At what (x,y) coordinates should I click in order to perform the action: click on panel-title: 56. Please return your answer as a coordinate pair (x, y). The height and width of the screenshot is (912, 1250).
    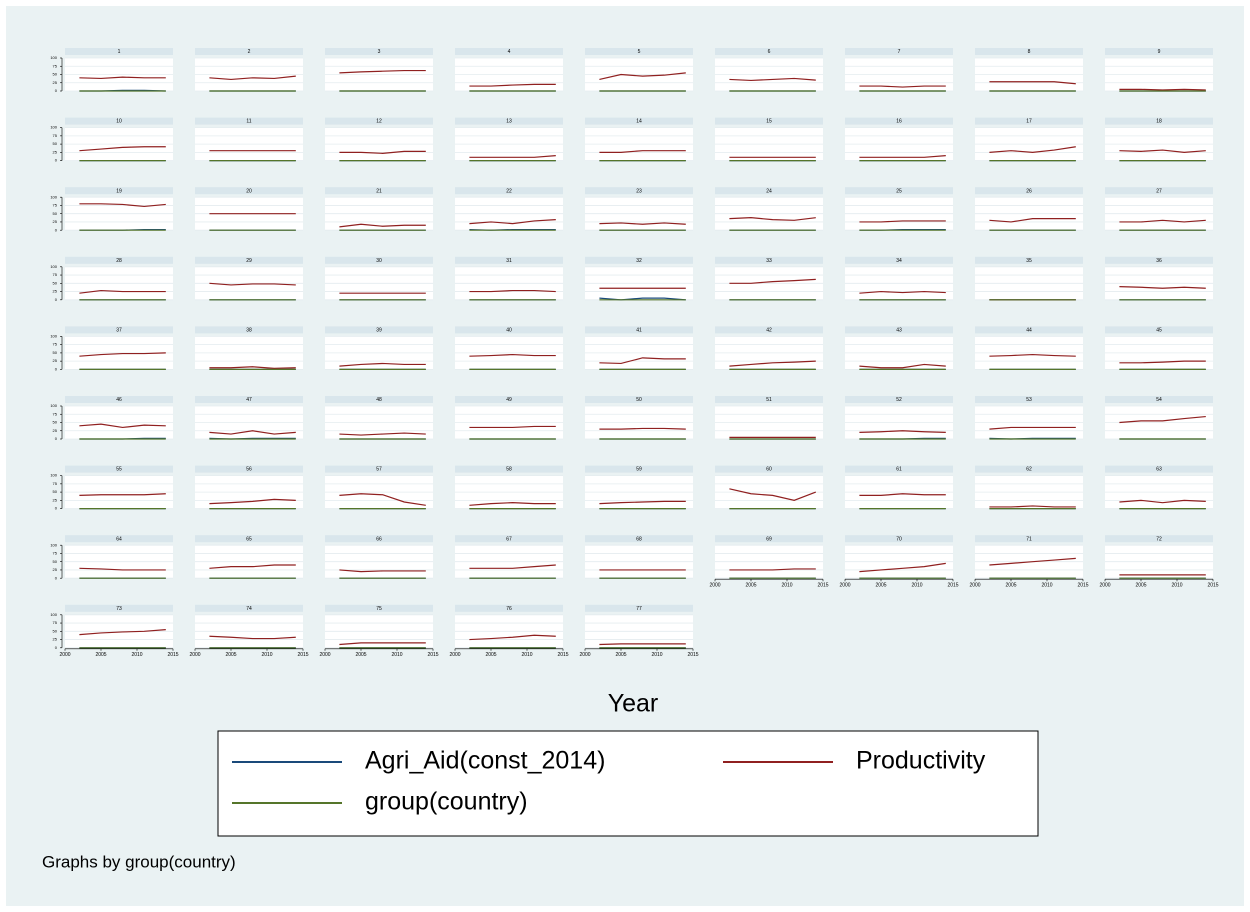
    Looking at the image, I should click on (249, 470).